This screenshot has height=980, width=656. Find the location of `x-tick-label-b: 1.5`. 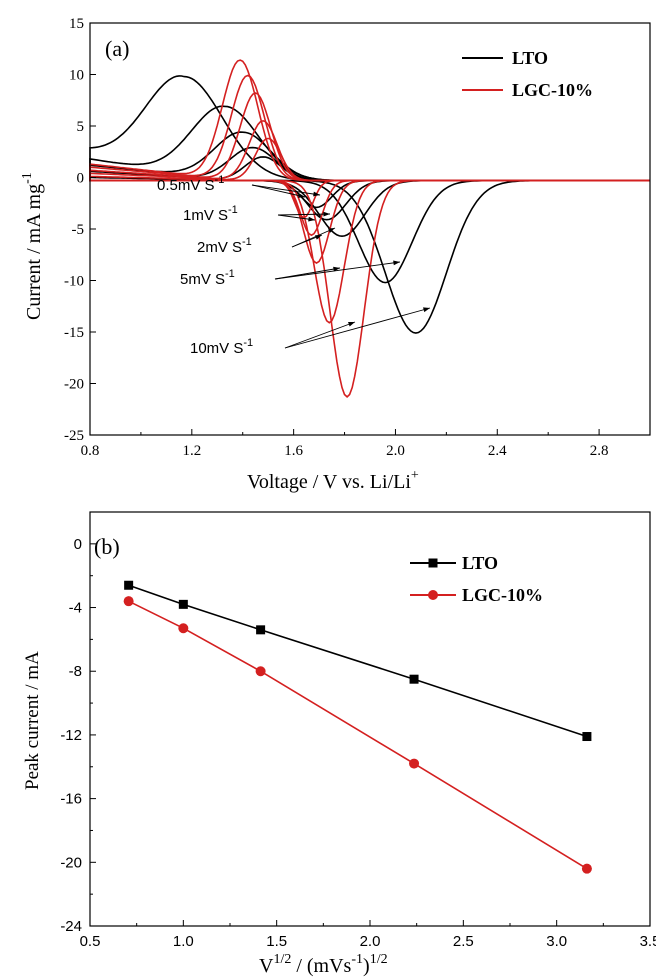

x-tick-label-b: 1.5 is located at coordinates (276, 941).